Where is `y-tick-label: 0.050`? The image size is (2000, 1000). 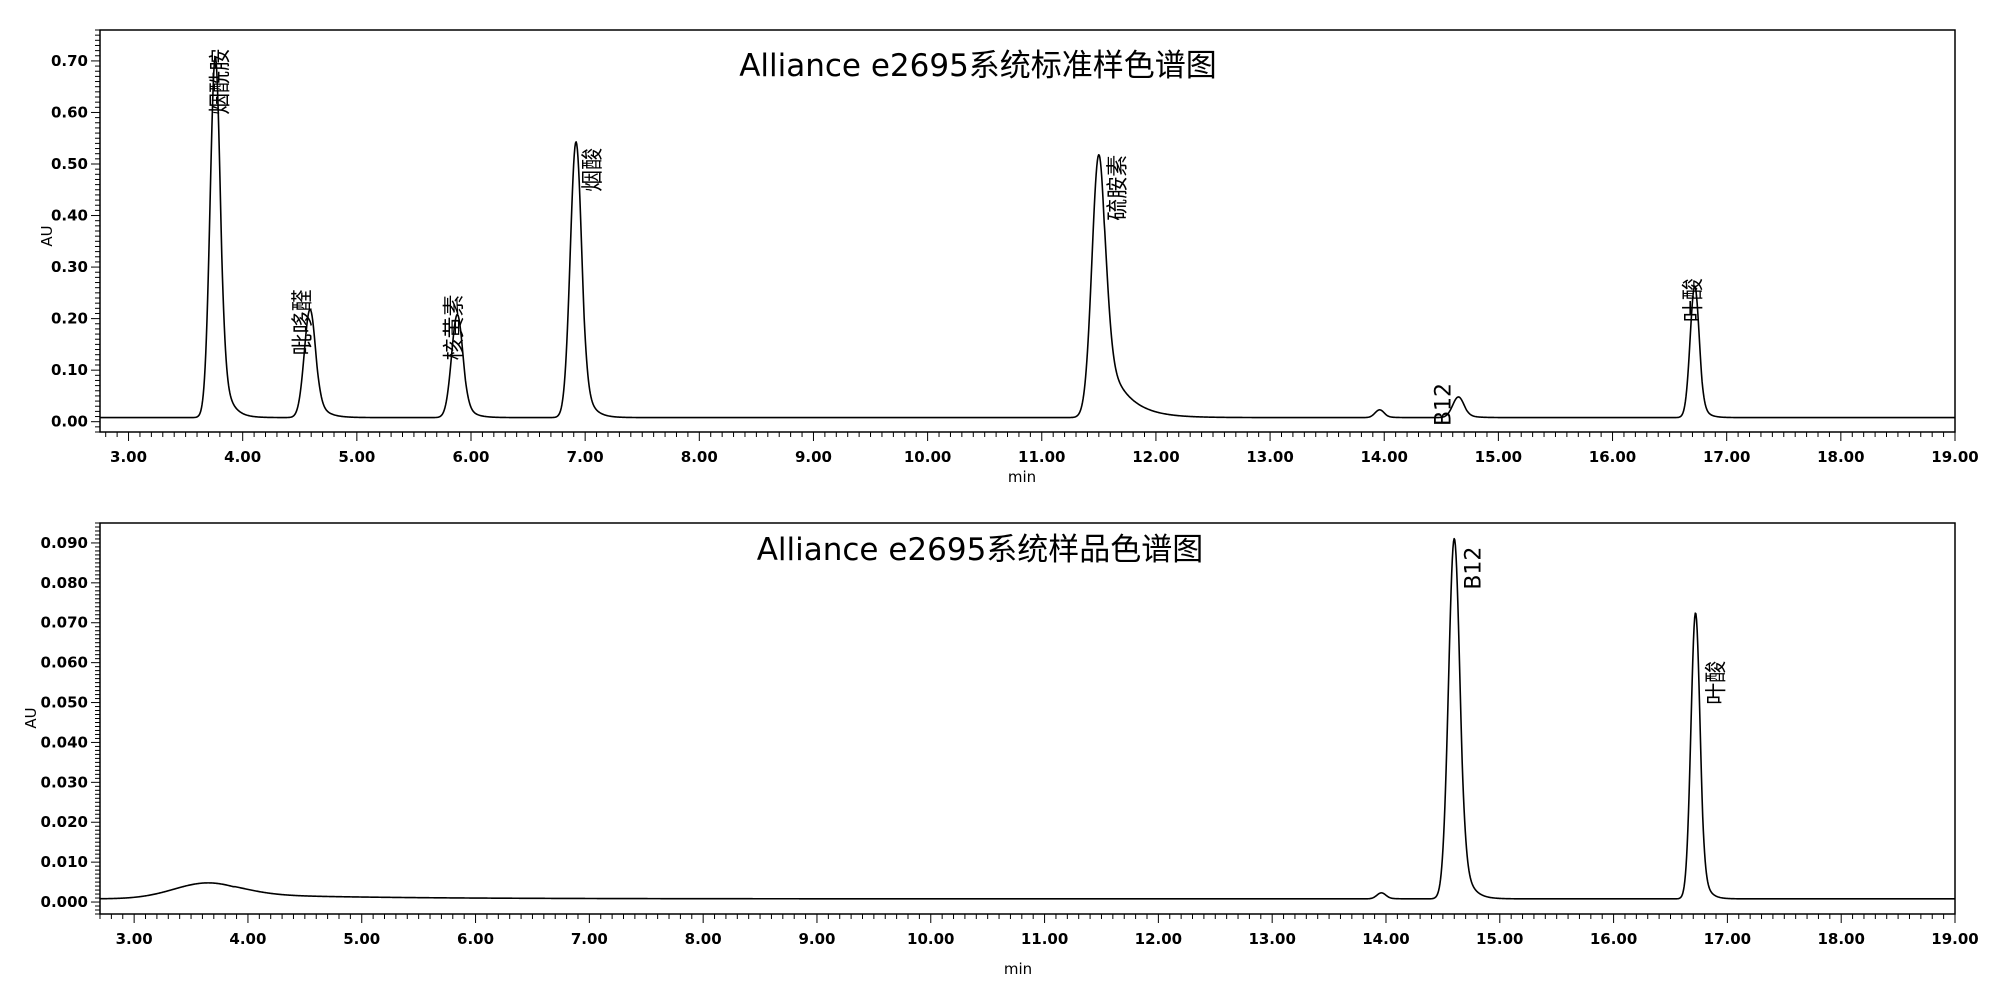 y-tick-label: 0.050 is located at coordinates (64, 703).